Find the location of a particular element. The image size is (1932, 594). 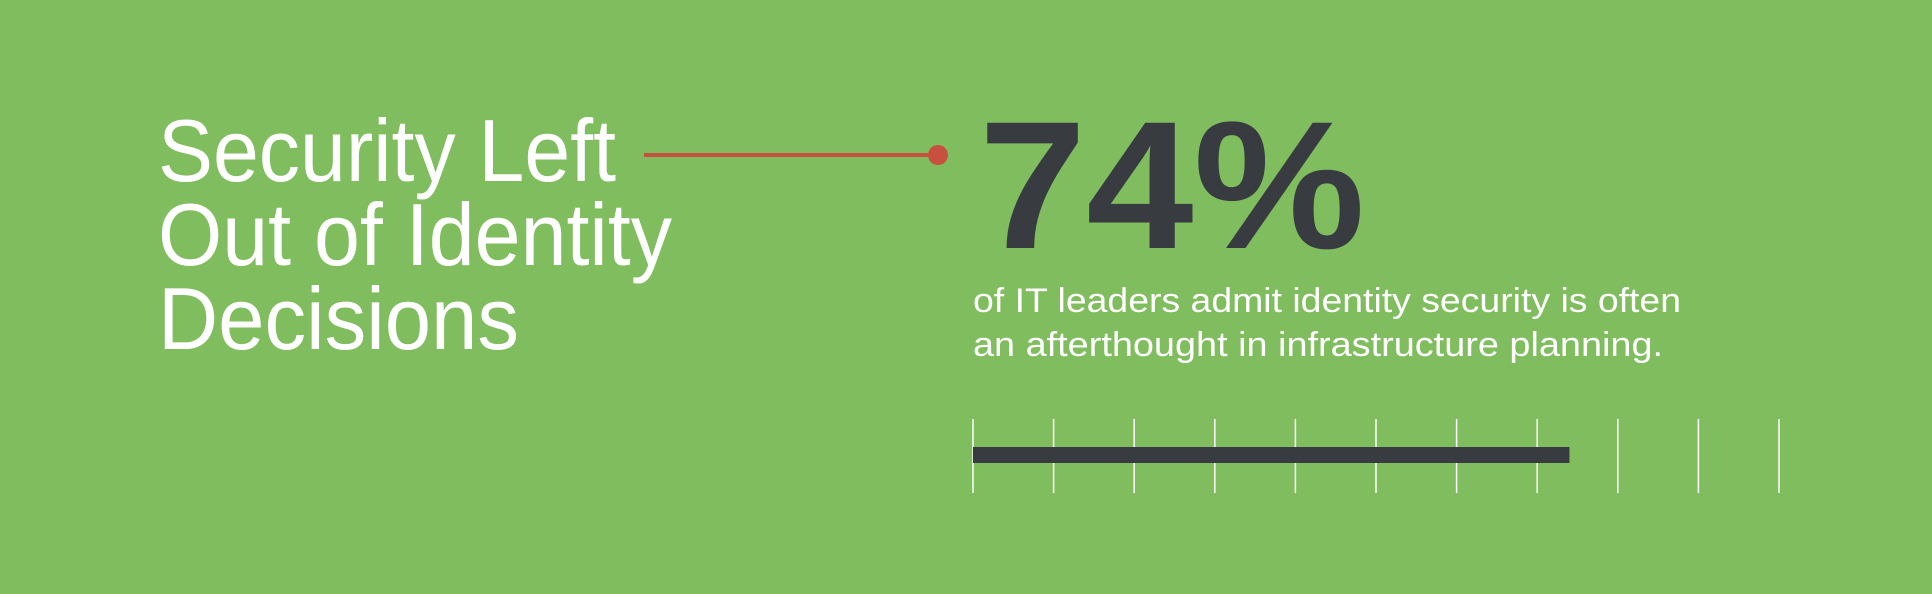

stat-value: 74% is located at coordinates (1172, 185).